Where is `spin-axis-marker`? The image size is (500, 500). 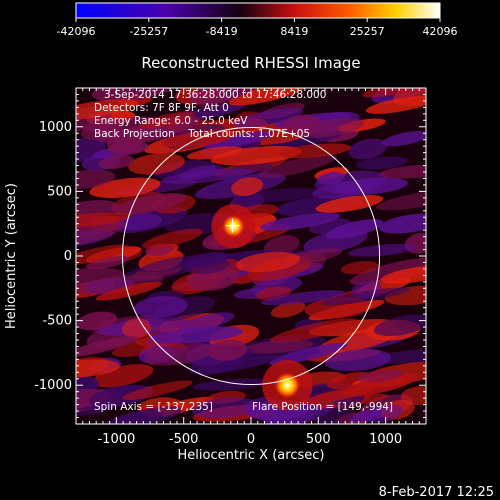 spin-axis-marker is located at coordinates (232, 225).